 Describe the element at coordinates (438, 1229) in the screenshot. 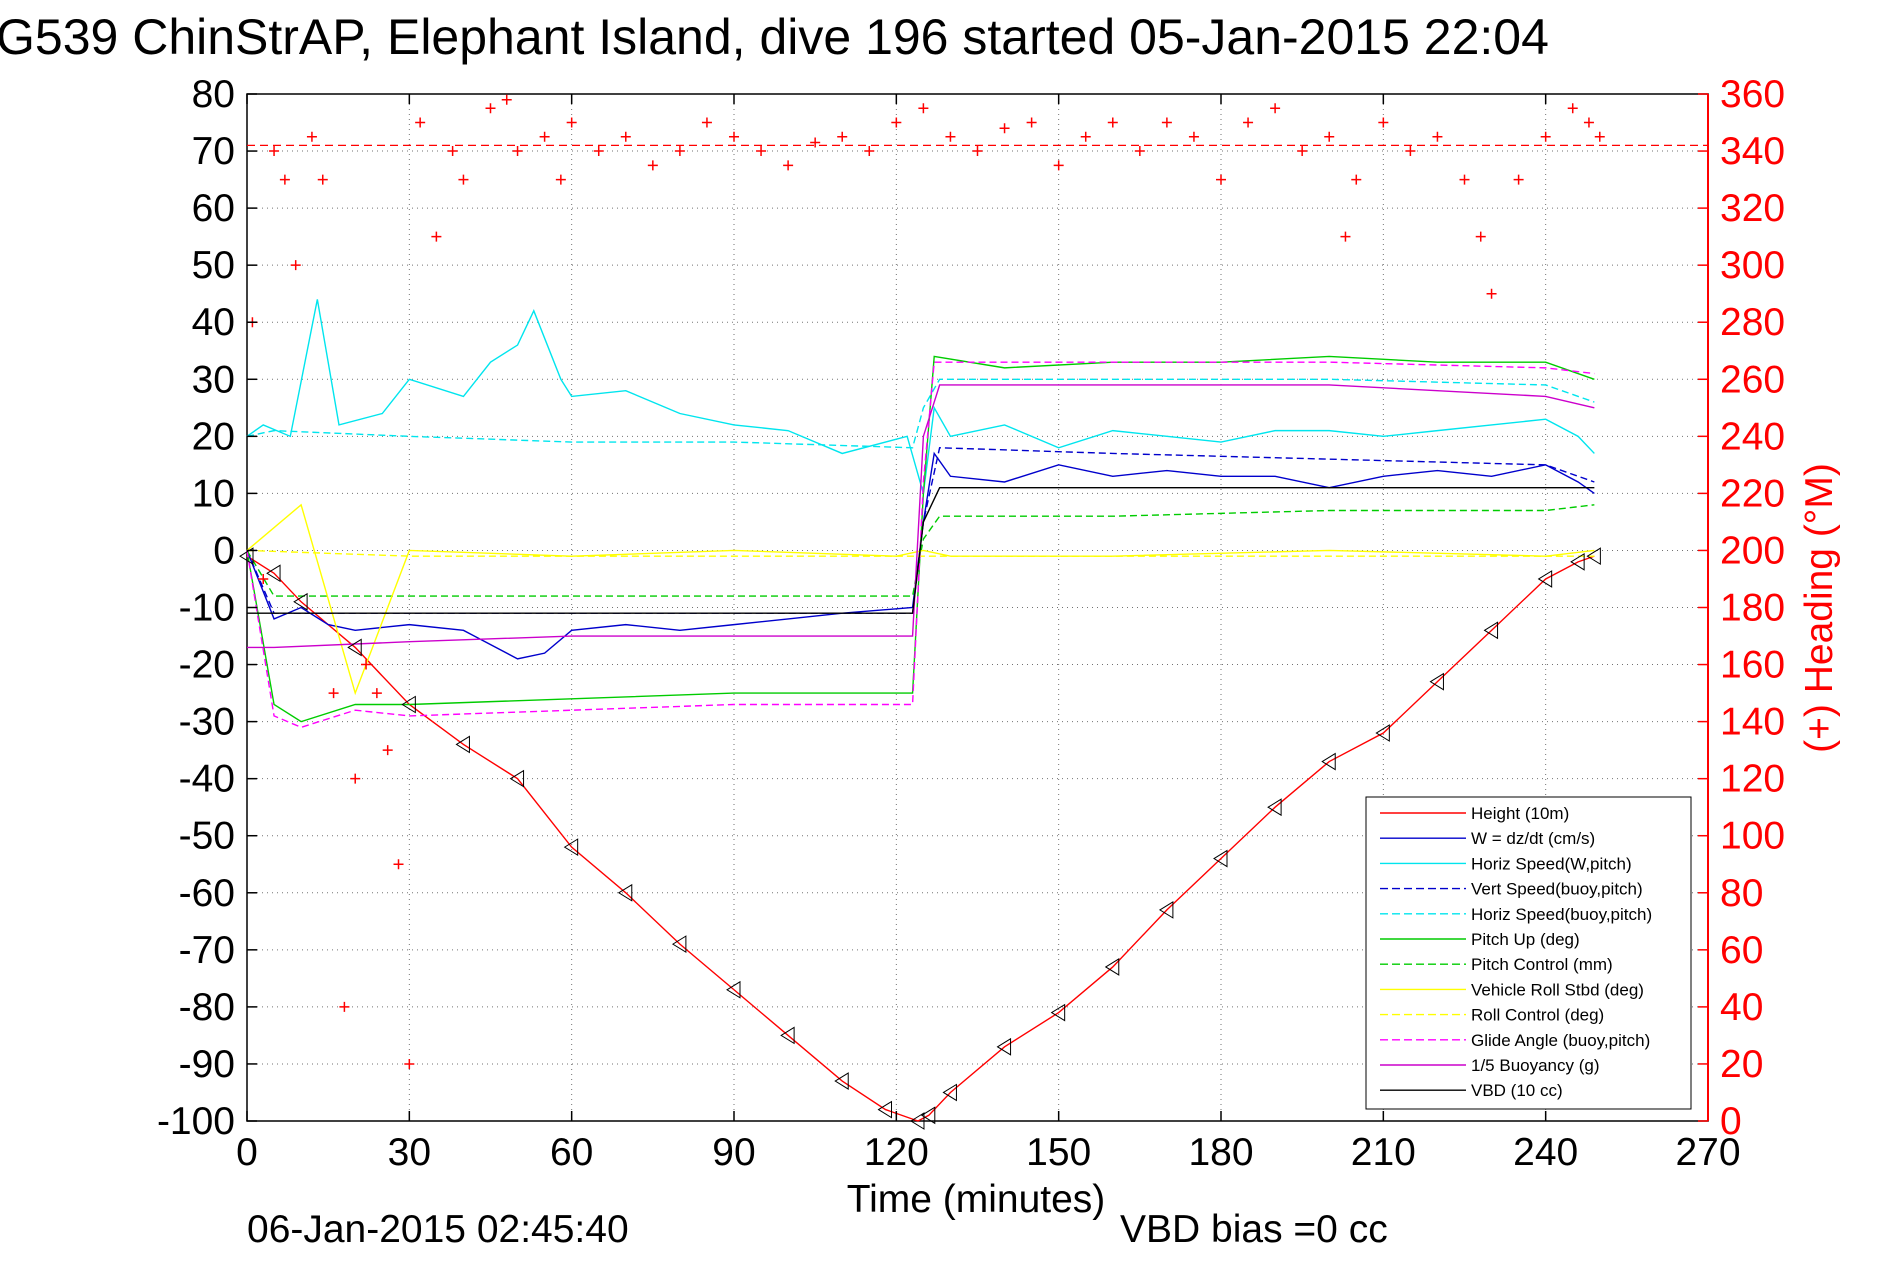

I see `footer-timestamp: 06-Jan-2015 02:45:40` at that location.